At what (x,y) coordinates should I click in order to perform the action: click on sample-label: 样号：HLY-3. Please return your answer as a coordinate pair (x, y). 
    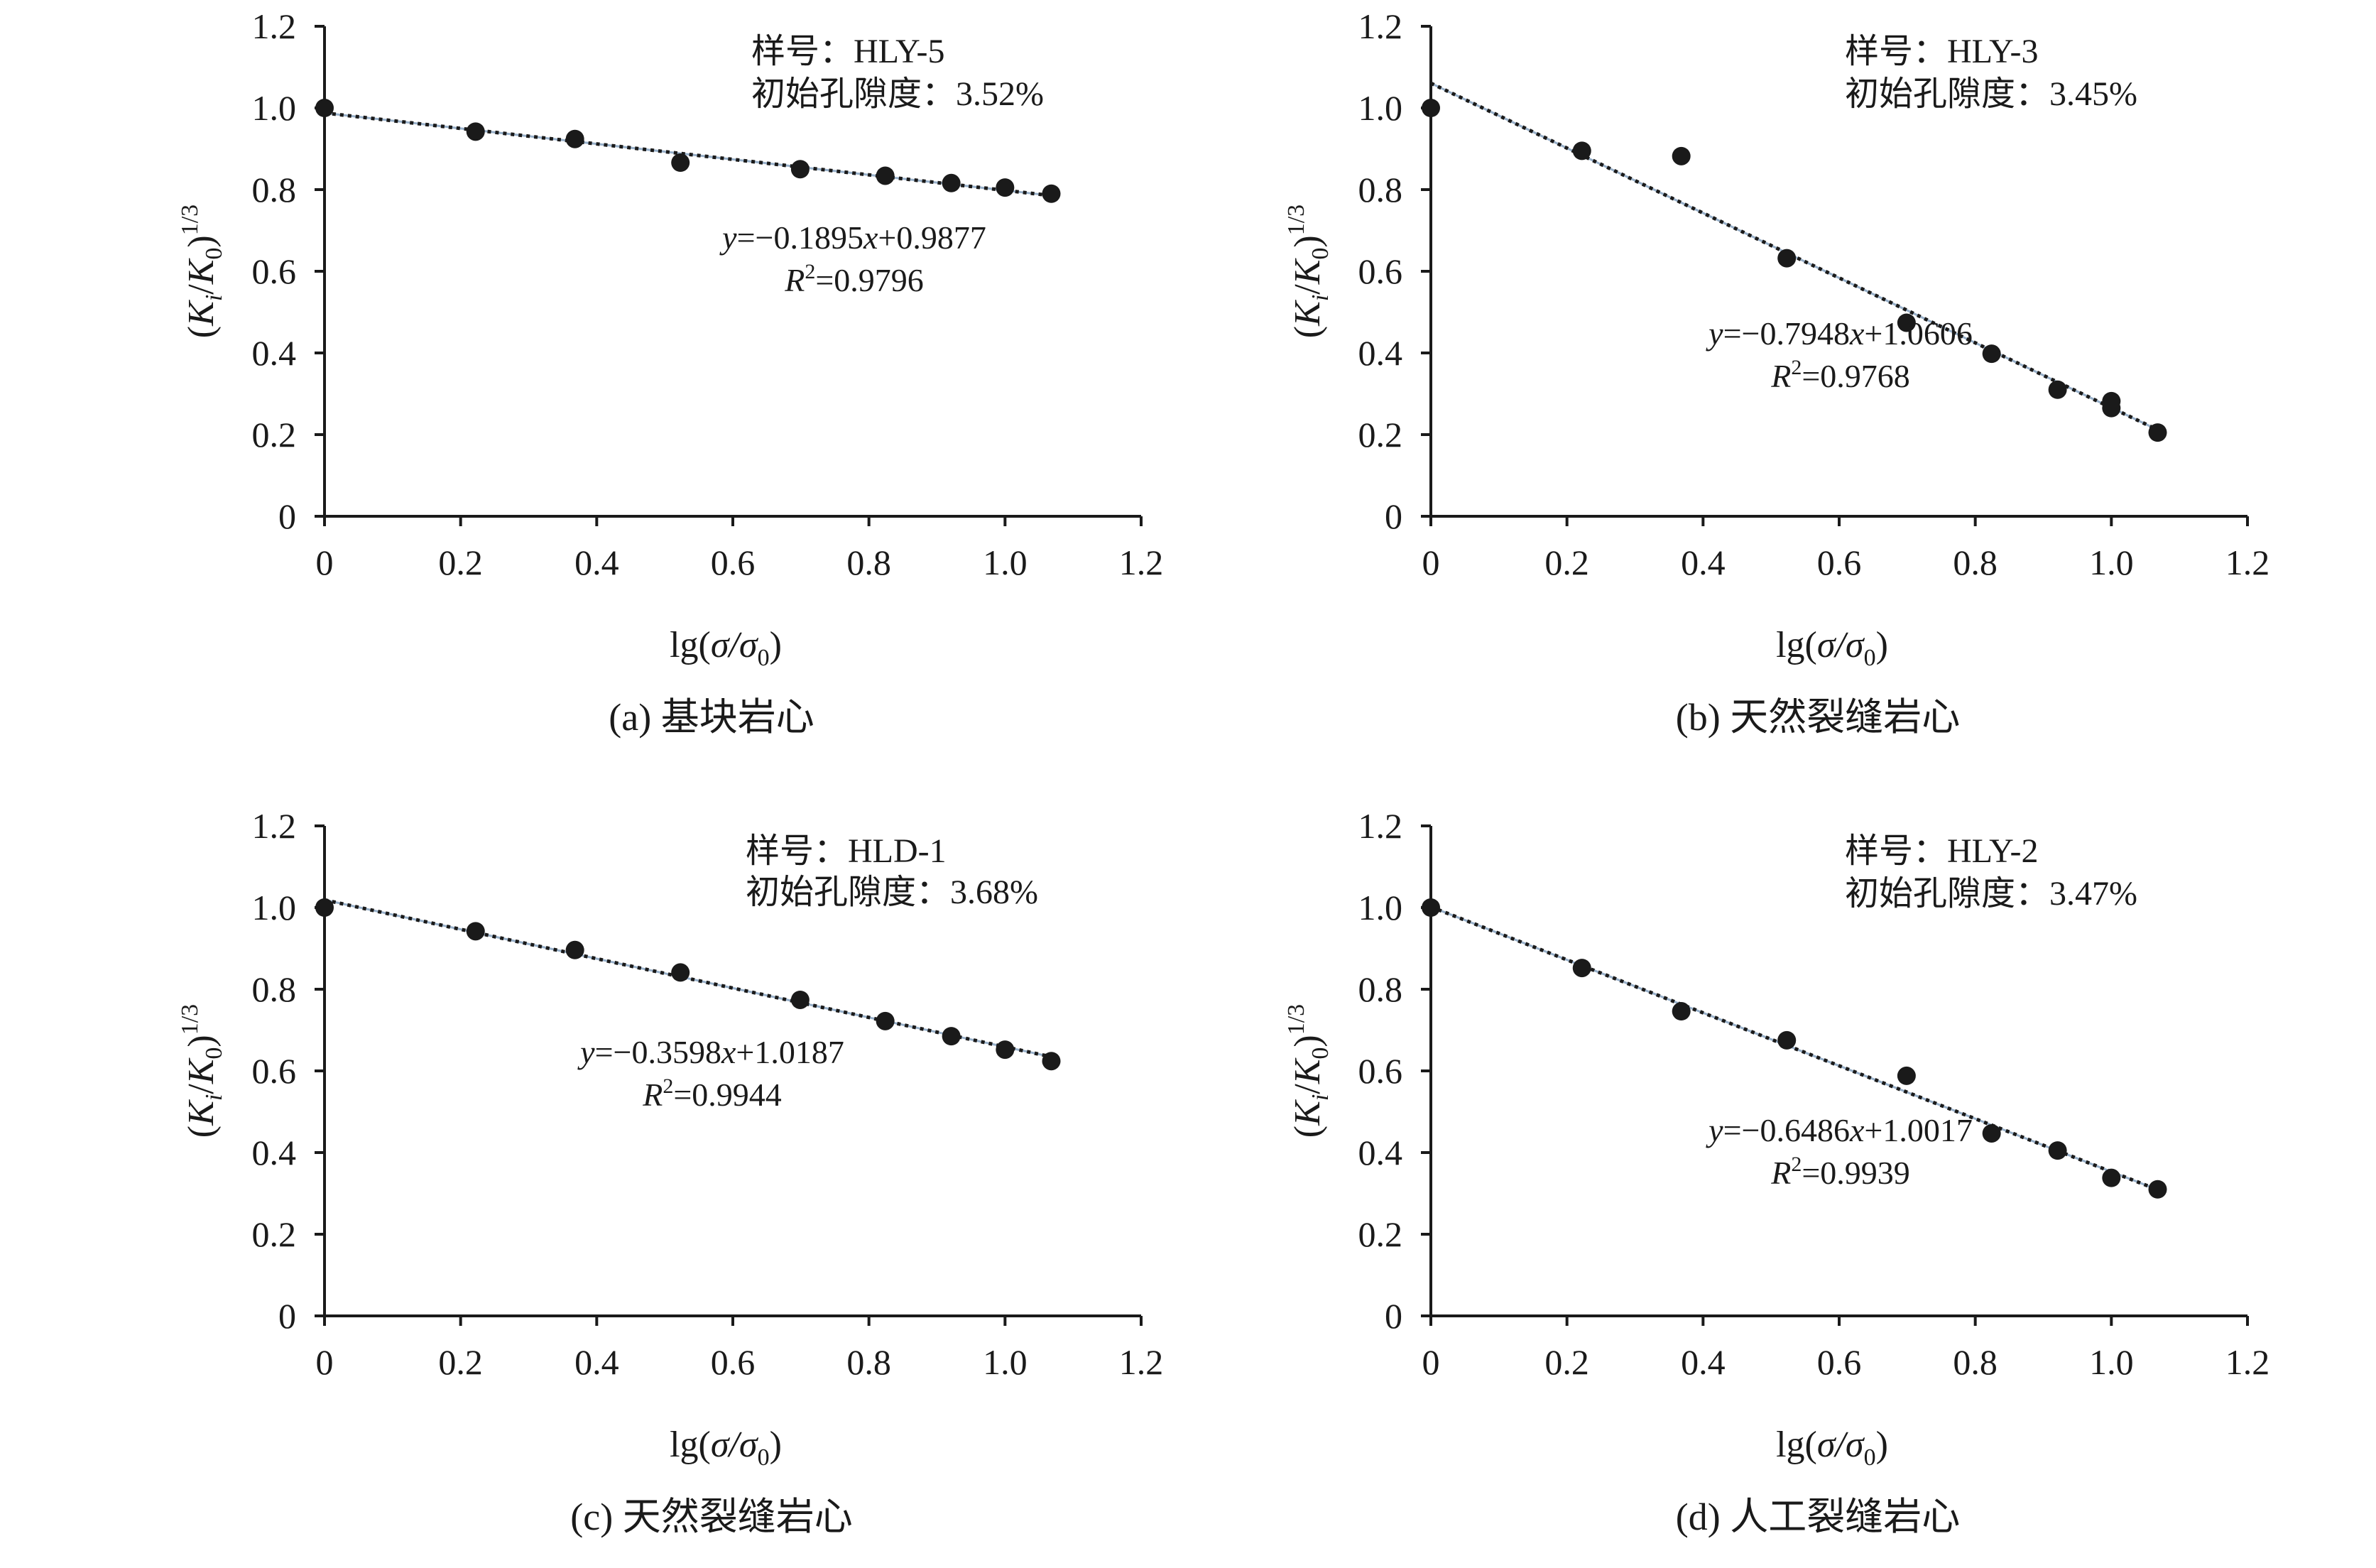
    Looking at the image, I should click on (1942, 51).